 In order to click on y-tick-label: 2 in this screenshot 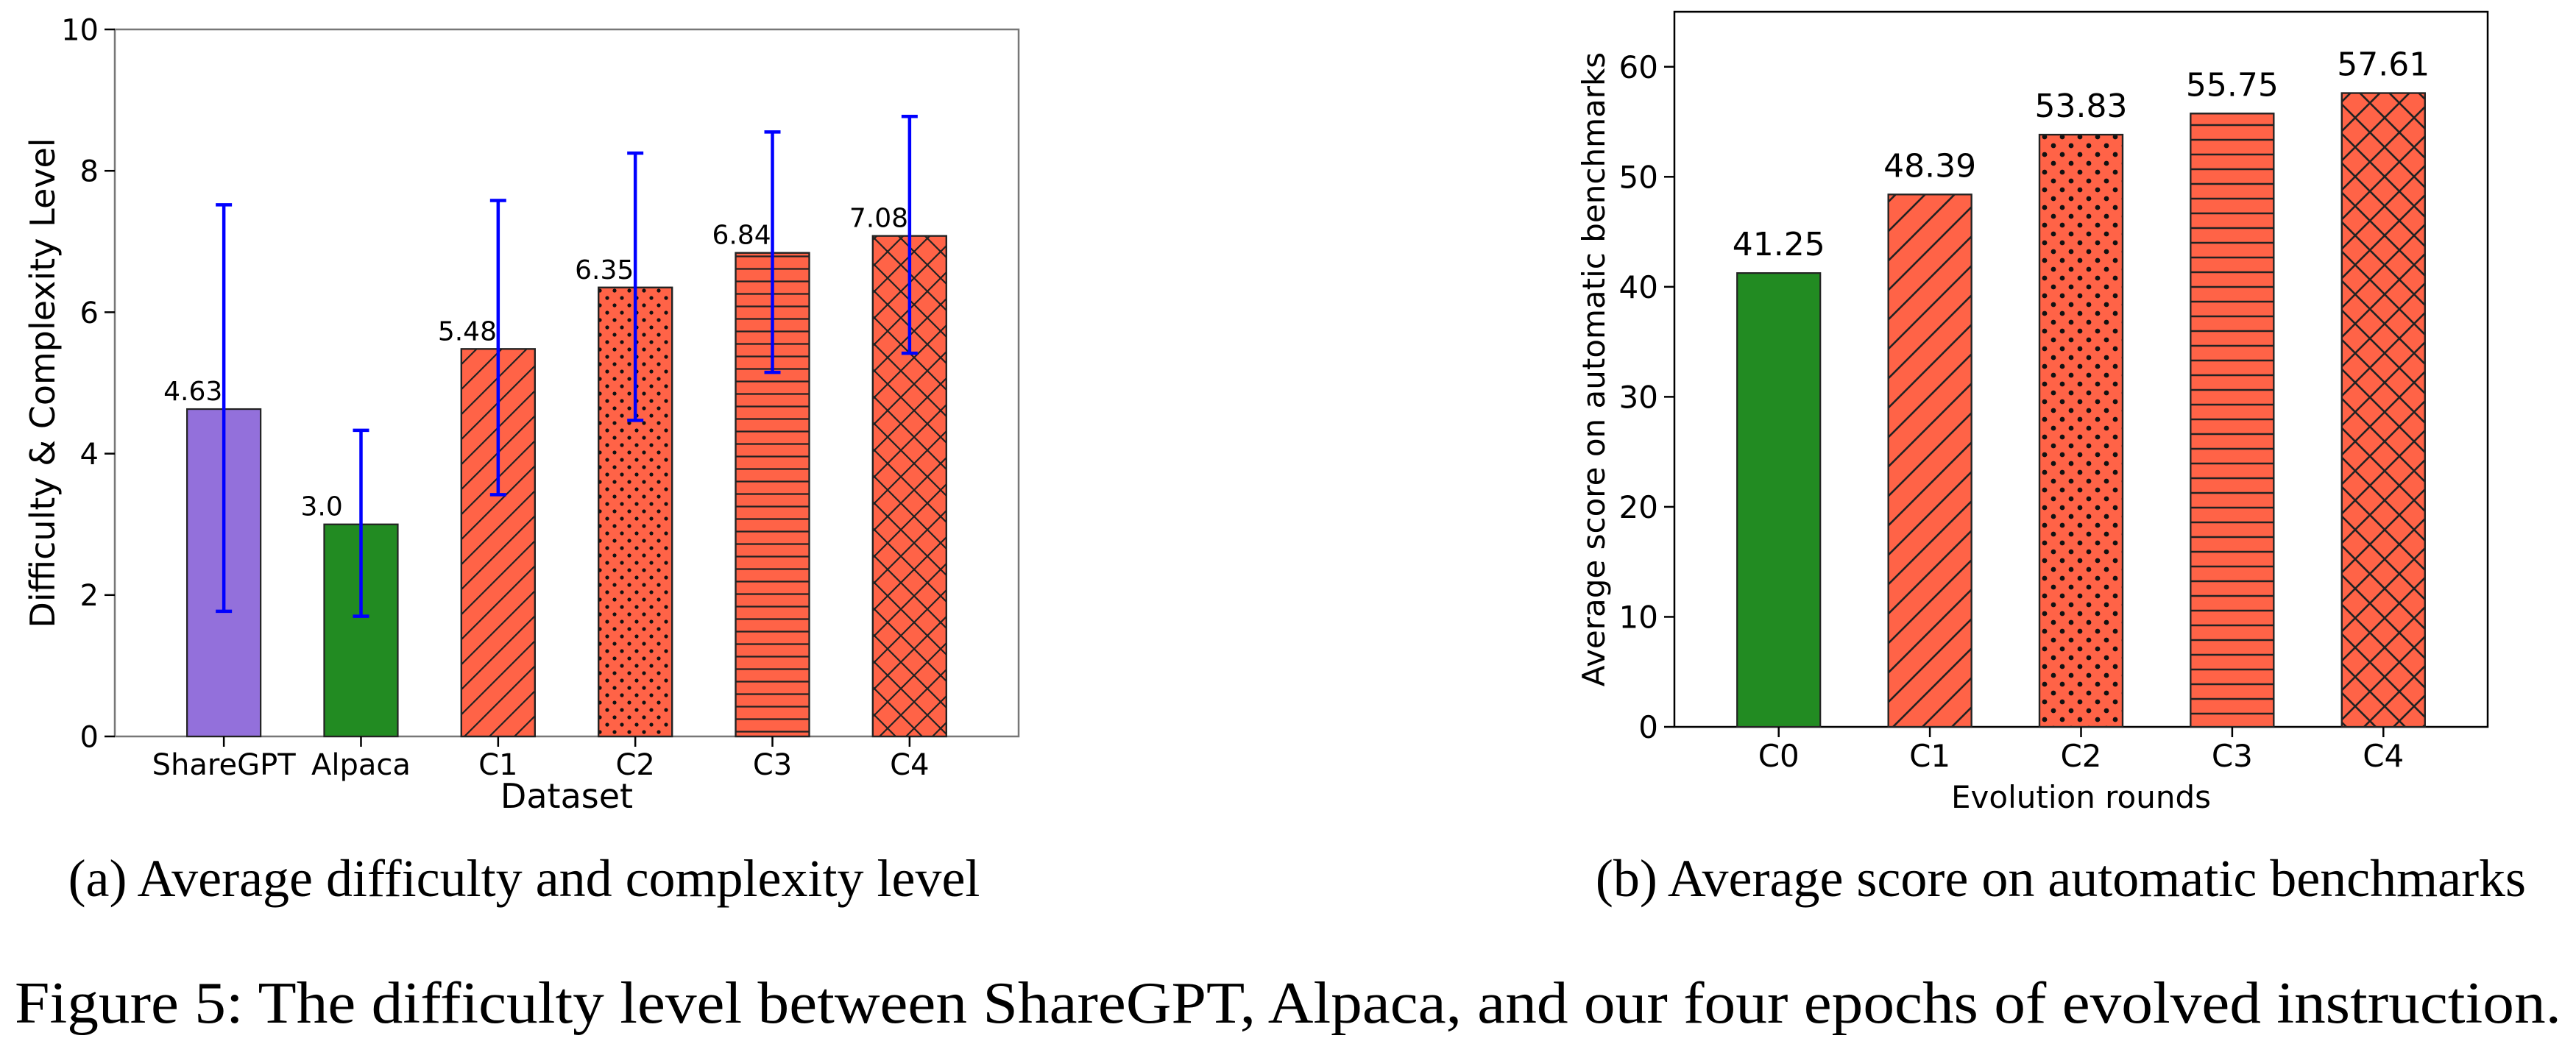, I will do `click(89, 596)`.